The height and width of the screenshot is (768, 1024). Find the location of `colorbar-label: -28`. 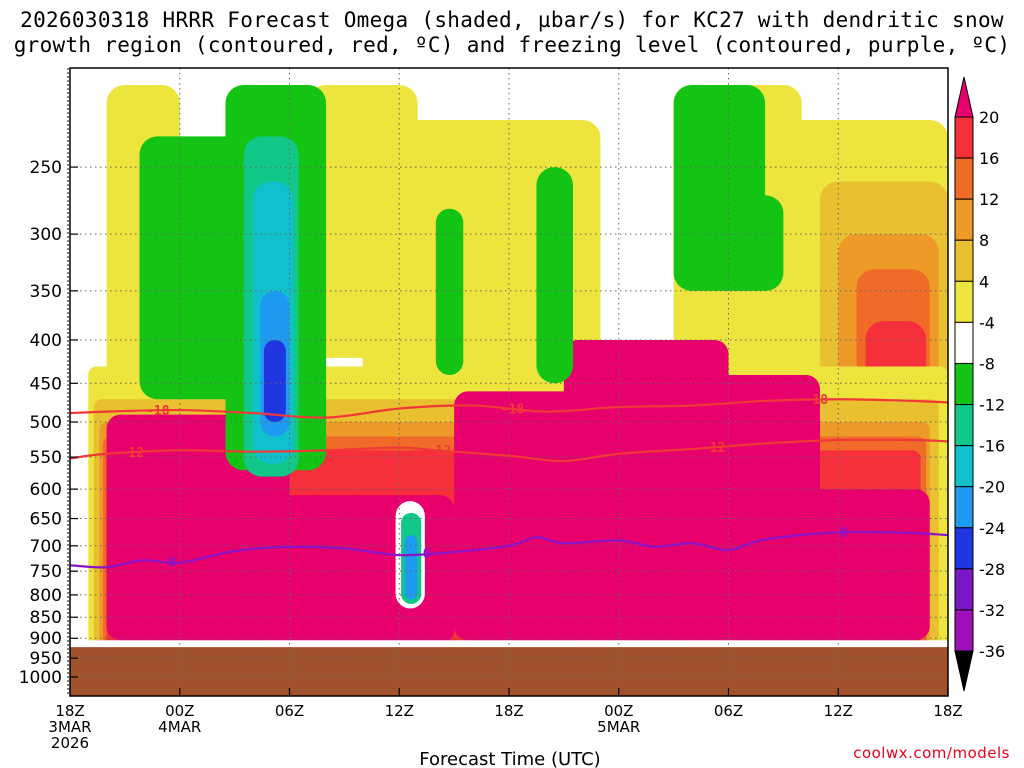

colorbar-label: -28 is located at coordinates (992, 569).